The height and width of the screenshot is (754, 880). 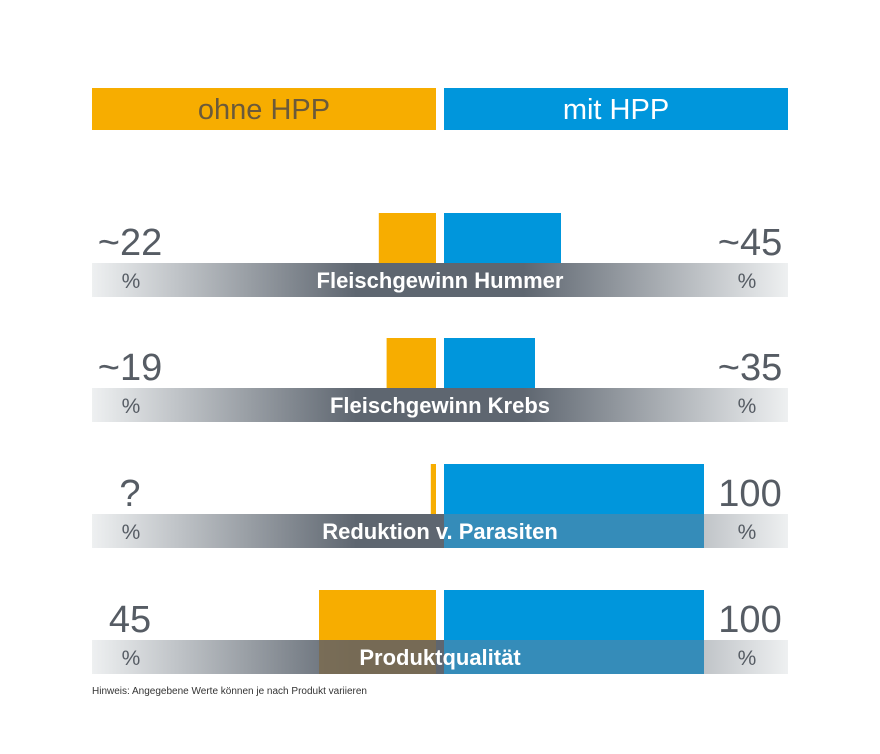 I want to click on category-label: Fleischgewinn Krebs, so click(x=440, y=405).